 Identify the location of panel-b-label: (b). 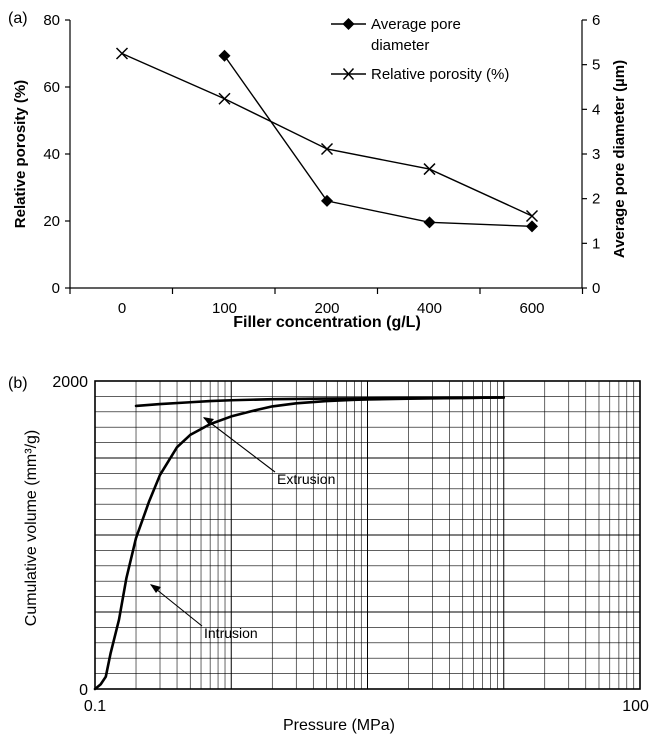
(18, 383).